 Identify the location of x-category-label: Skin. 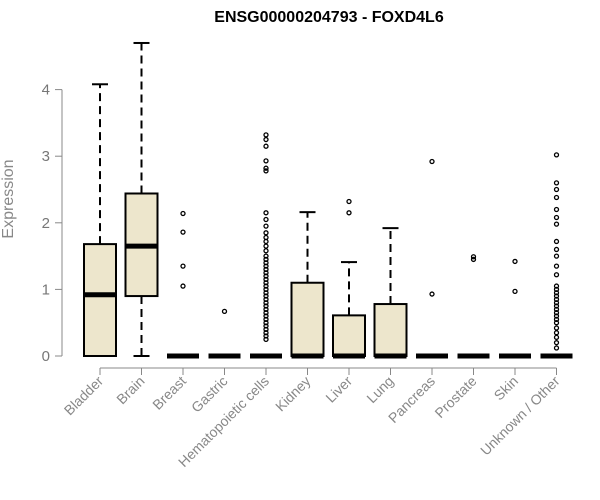
(506, 388).